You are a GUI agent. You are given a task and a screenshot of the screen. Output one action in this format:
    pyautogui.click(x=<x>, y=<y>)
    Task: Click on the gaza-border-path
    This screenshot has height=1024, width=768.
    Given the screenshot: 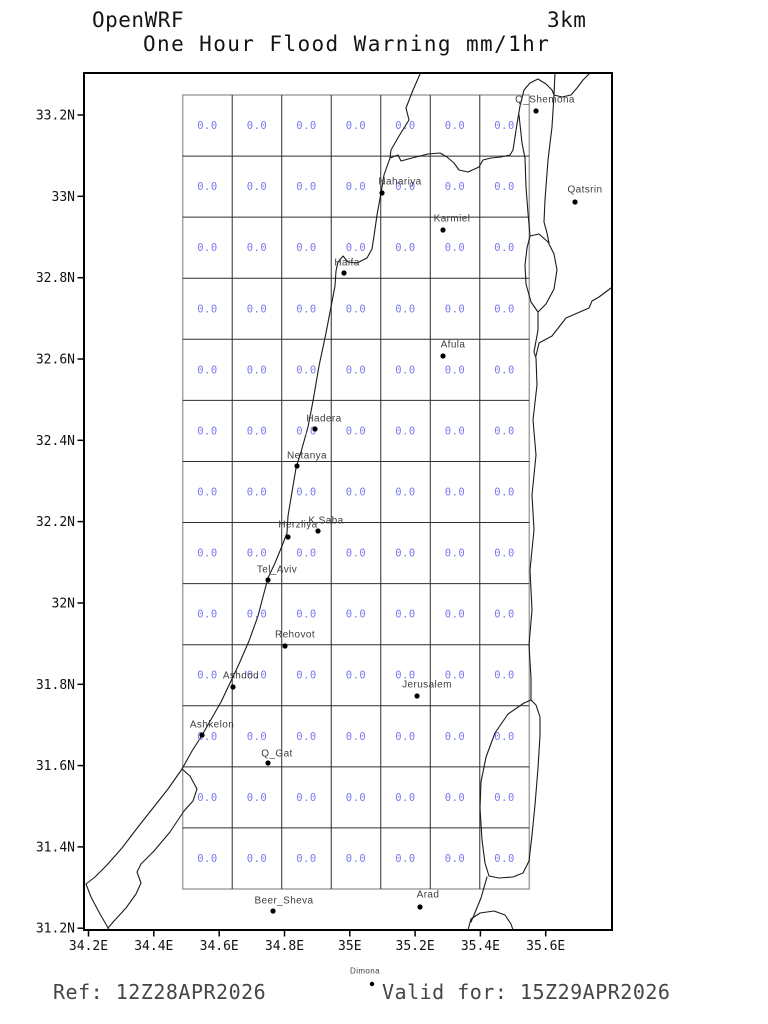 What is the action you would take?
    pyautogui.click(x=152, y=848)
    